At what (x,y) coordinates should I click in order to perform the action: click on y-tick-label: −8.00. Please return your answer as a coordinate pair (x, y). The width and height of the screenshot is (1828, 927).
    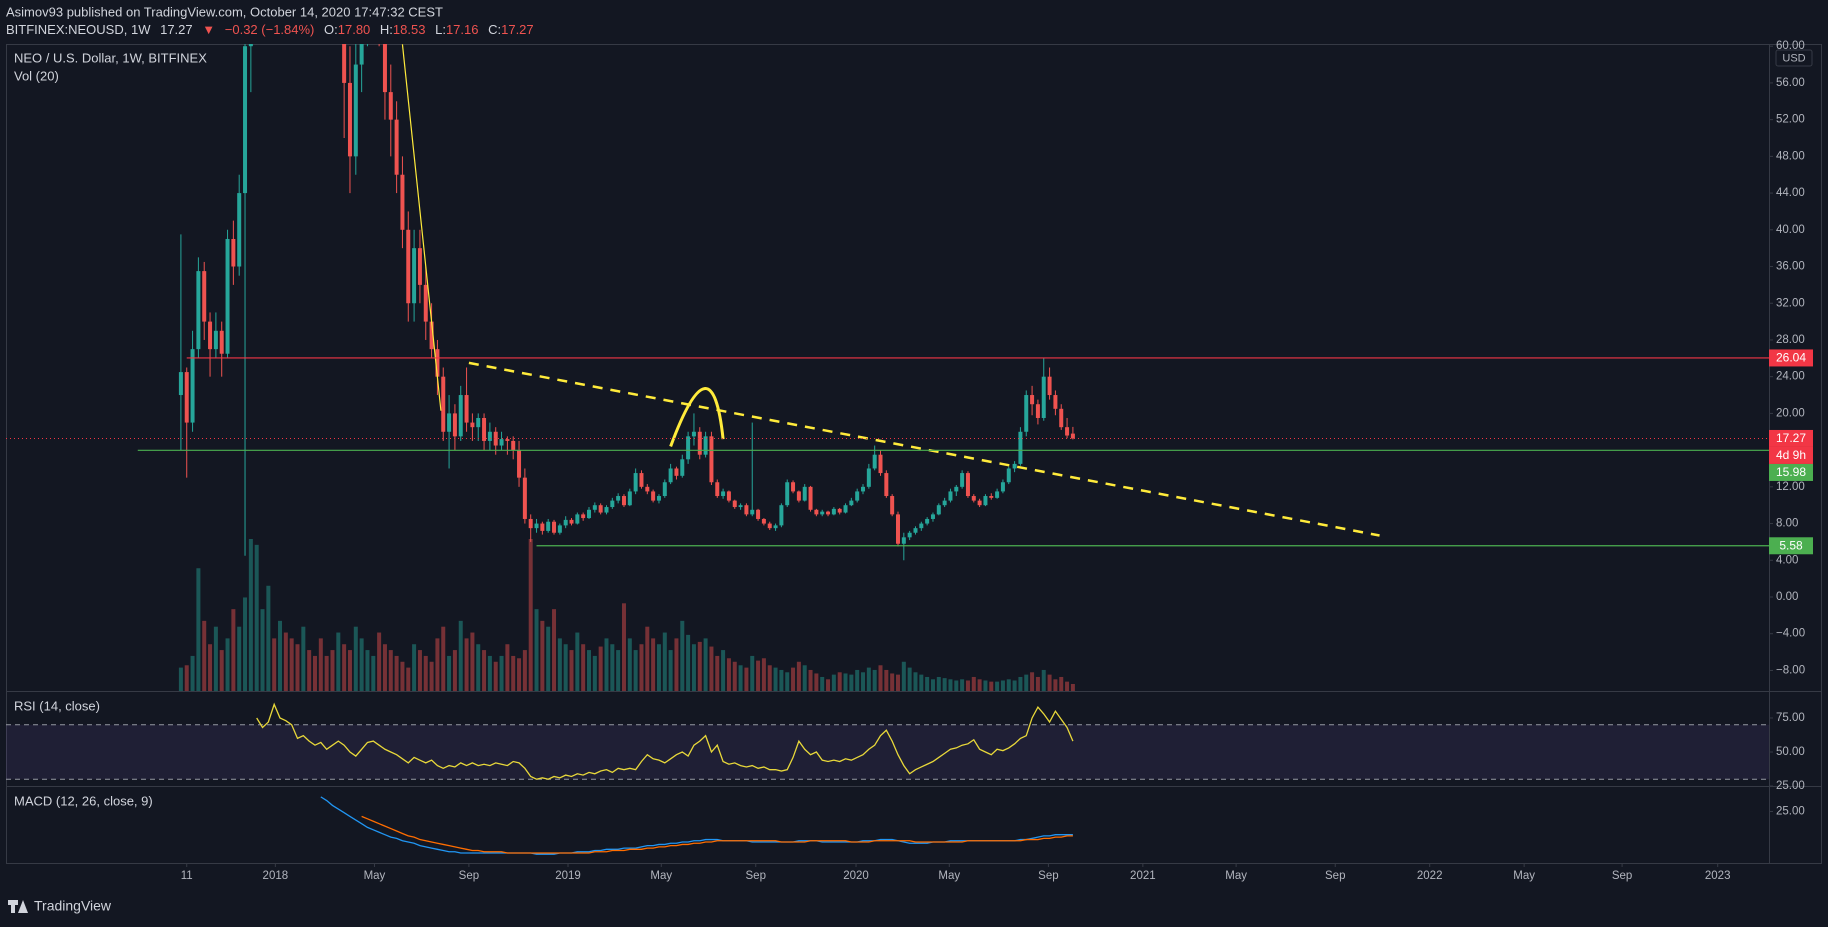
    Looking at the image, I should click on (1790, 670).